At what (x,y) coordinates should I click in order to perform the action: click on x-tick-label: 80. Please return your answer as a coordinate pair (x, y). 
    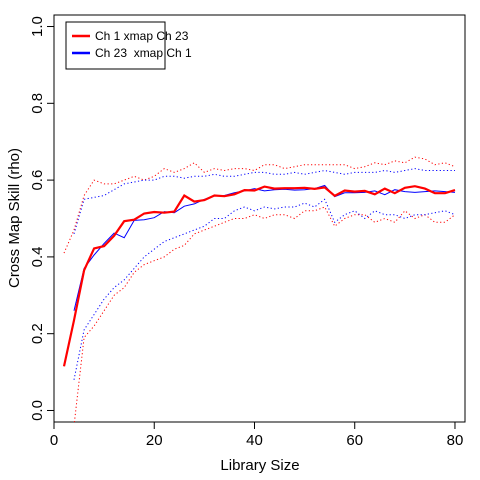
    Looking at the image, I should click on (455, 440).